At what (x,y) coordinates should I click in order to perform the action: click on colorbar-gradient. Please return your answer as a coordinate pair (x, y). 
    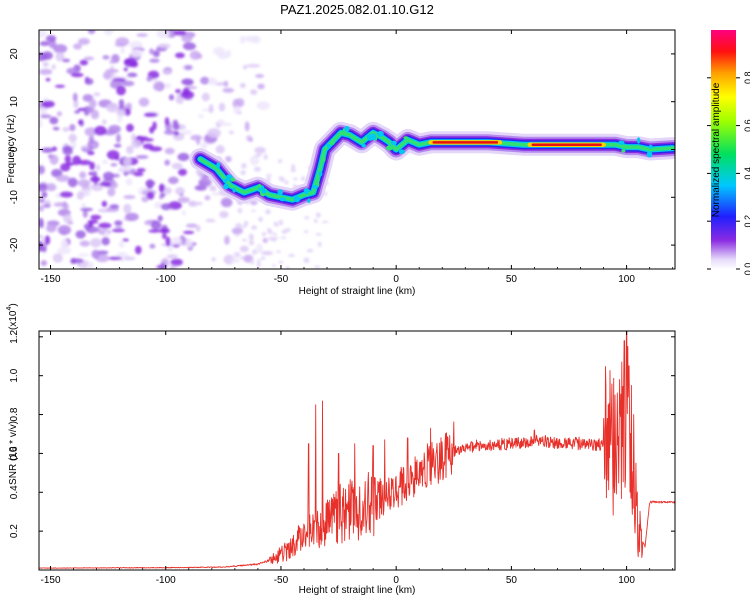
    Looking at the image, I should click on (723, 149).